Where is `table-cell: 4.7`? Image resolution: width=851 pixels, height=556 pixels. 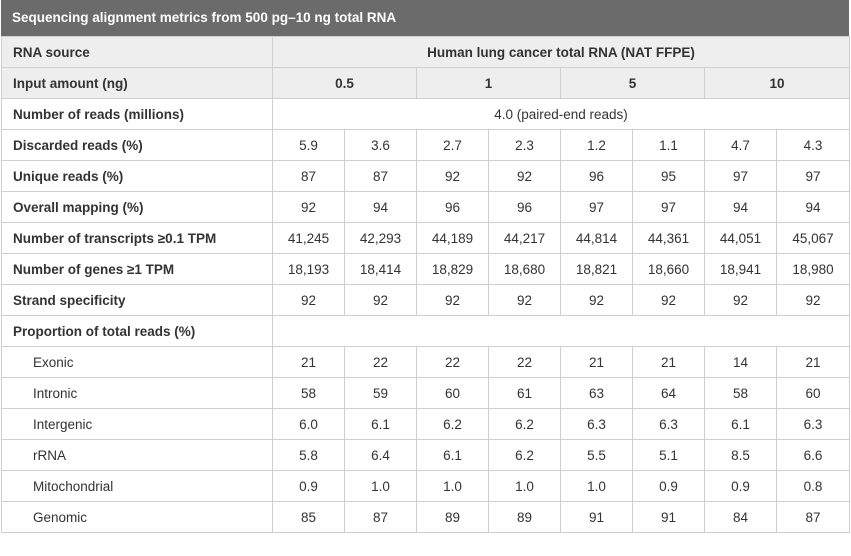 table-cell: 4.7 is located at coordinates (740, 145).